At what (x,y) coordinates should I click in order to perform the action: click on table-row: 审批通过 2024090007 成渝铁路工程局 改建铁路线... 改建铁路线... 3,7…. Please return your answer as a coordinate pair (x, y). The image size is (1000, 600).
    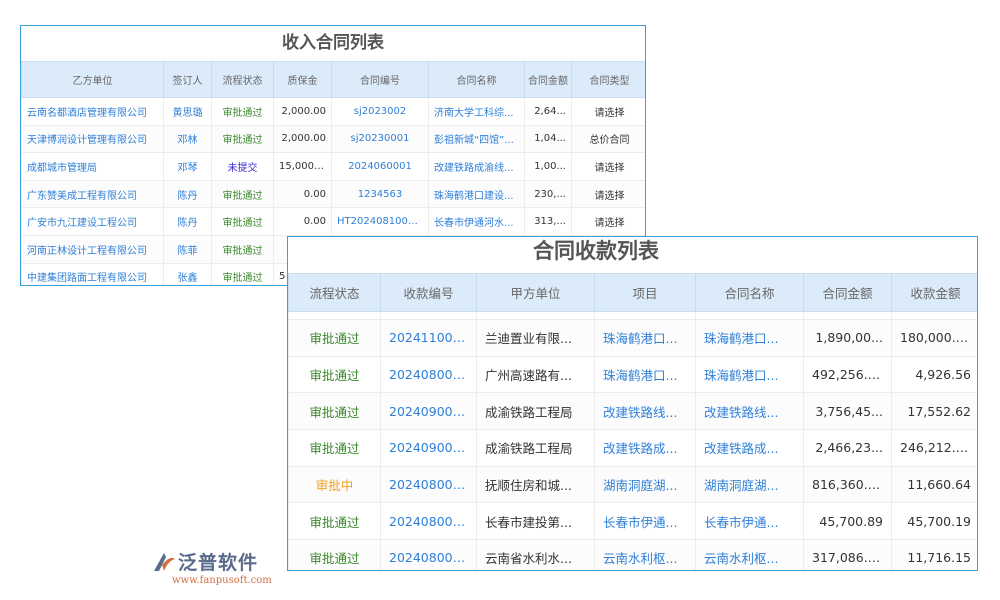
    Looking at the image, I should click on (632, 411).